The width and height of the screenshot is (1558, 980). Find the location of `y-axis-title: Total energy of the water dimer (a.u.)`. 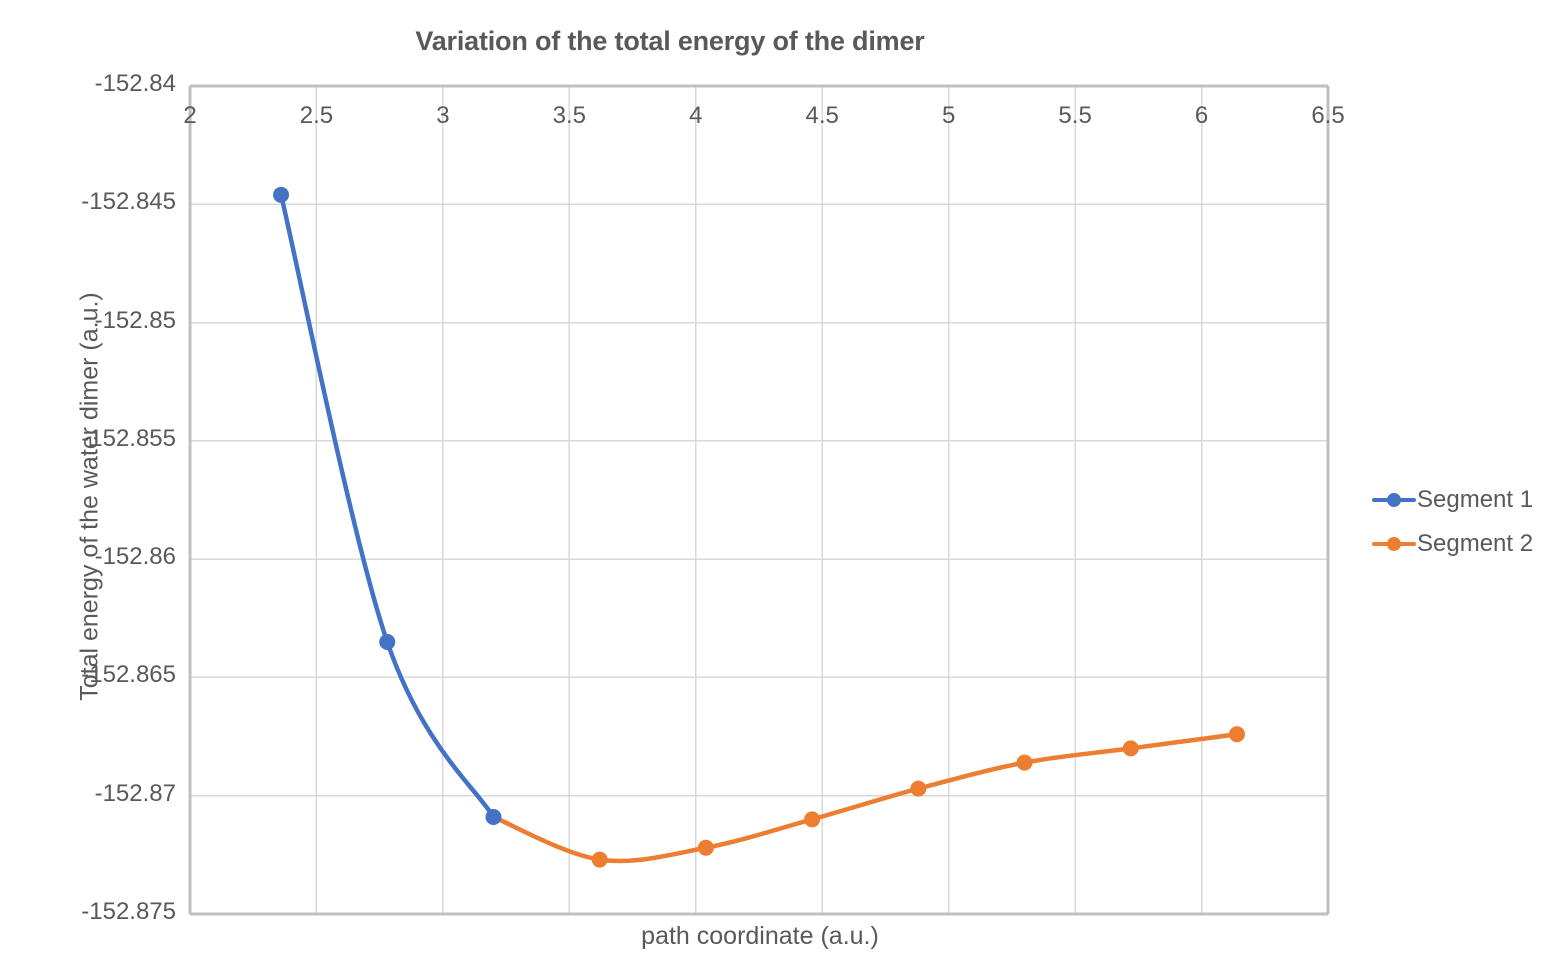

y-axis-title: Total energy of the water dimer (a.u.) is located at coordinates (89, 496).